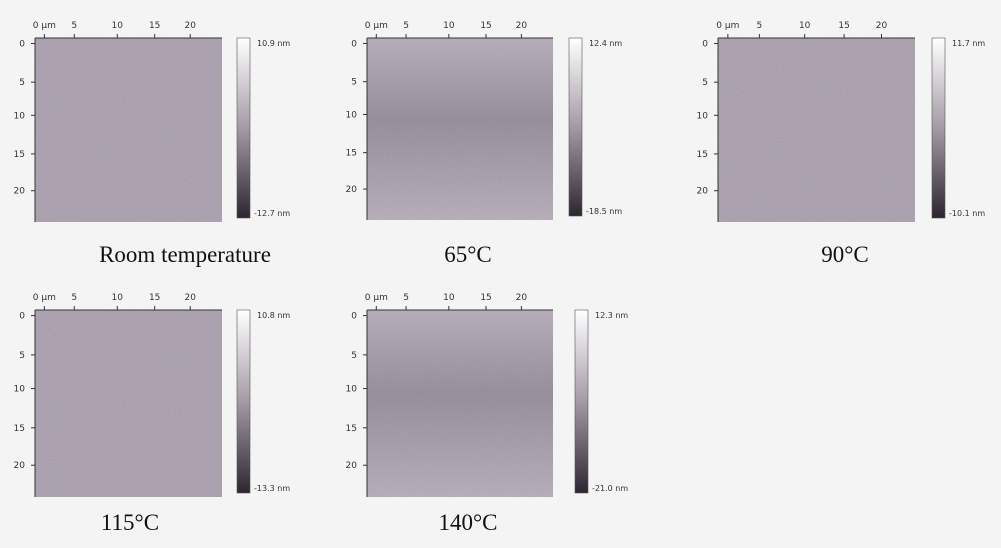  I want to click on caption: 65°C, so click(468, 254).